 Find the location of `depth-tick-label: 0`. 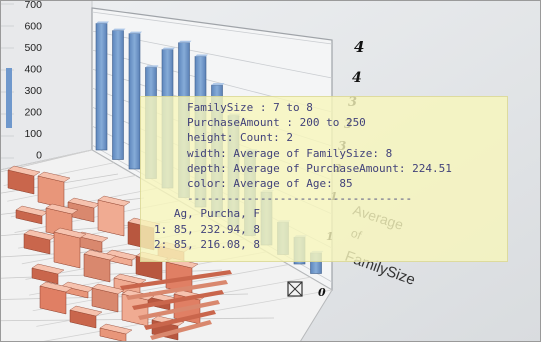

depth-tick-label: 0 is located at coordinates (322, 292).